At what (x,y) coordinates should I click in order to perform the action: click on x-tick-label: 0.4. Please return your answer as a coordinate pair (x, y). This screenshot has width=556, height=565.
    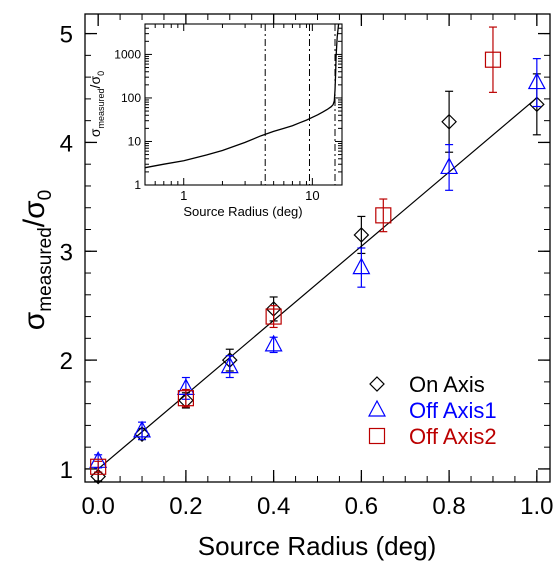
    Looking at the image, I should click on (273, 506).